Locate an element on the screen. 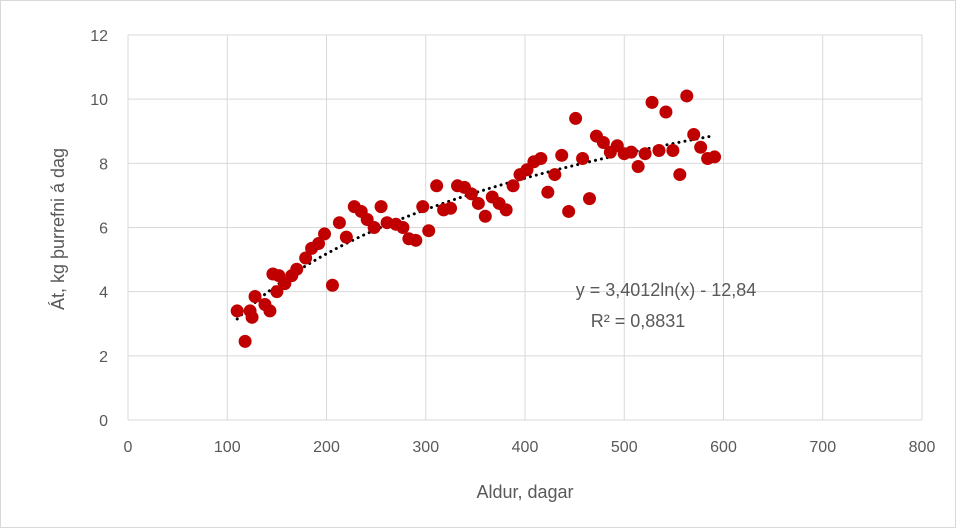 The image size is (956, 529). x-tick-label: 400 is located at coordinates (525, 447).